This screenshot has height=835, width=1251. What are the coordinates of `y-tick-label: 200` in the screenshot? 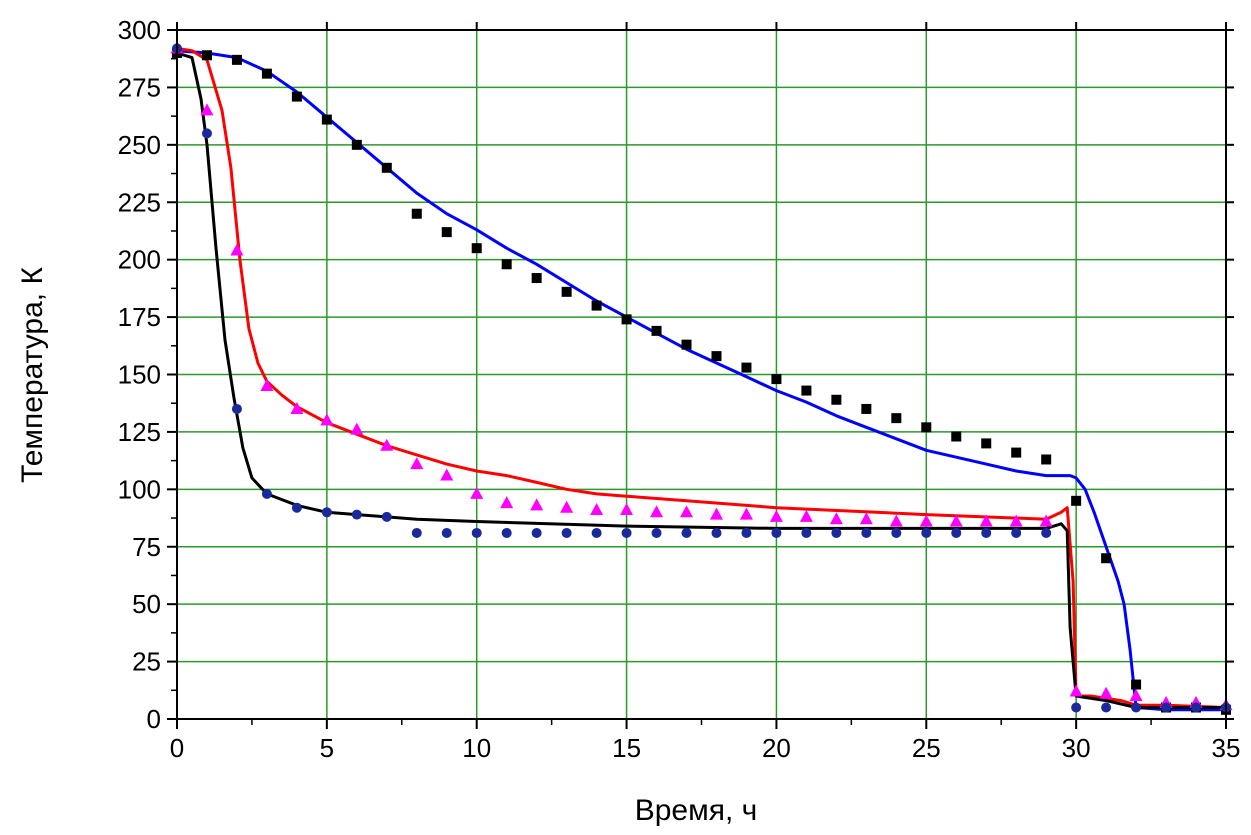 It's located at (139, 260).